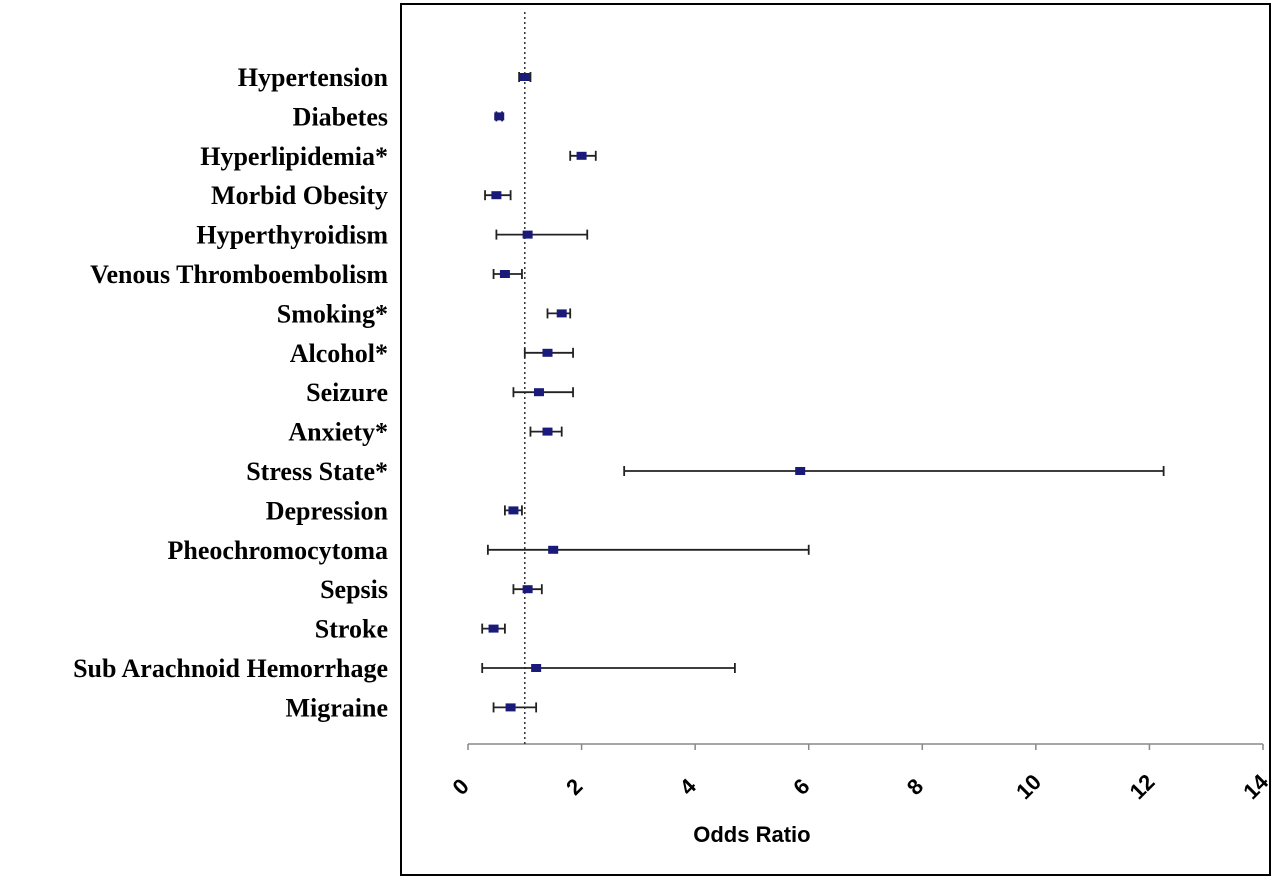  I want to click on category-label: Morbid Obesity, so click(299, 195).